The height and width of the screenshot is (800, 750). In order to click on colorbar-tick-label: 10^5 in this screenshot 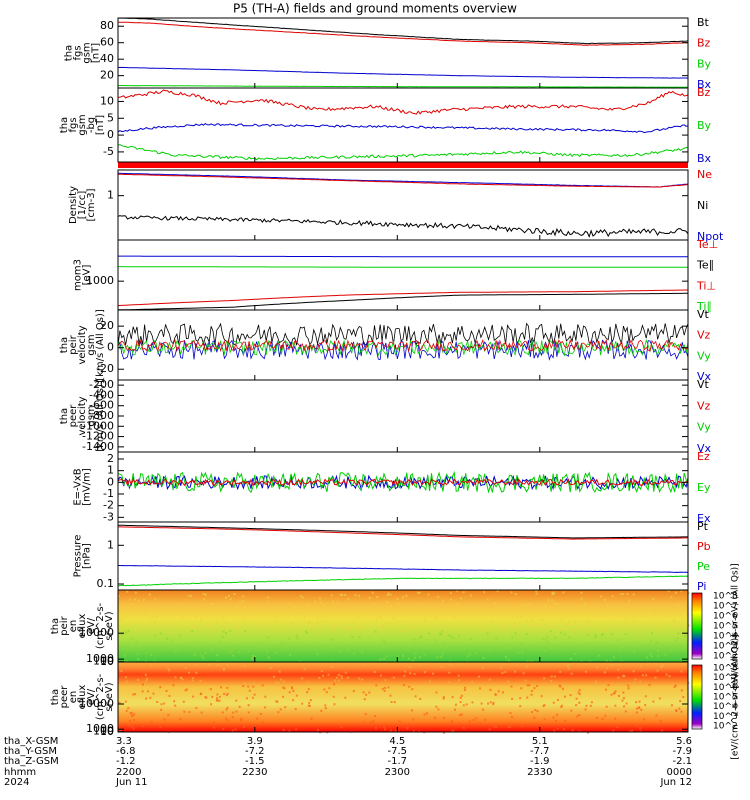, I will do `click(725, 627)`.